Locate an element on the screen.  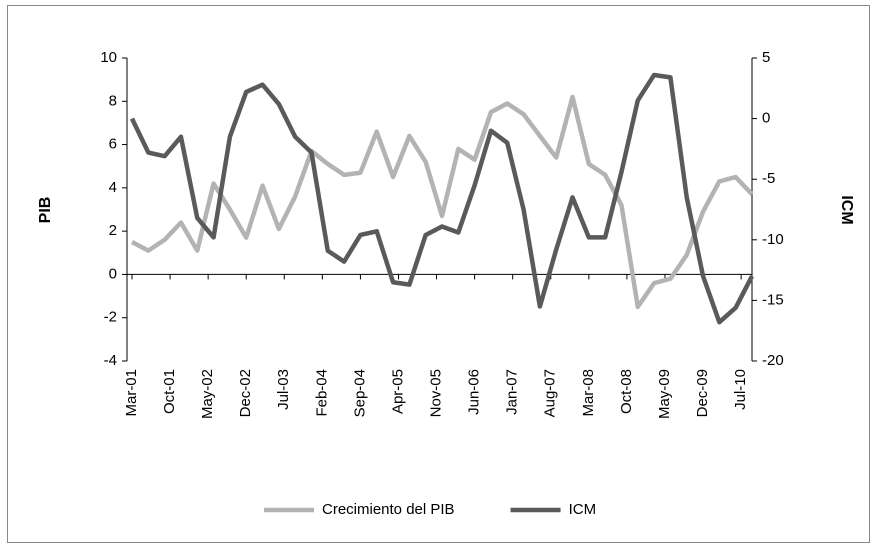
x-tick-label: Dec-02 is located at coordinates (245, 393).